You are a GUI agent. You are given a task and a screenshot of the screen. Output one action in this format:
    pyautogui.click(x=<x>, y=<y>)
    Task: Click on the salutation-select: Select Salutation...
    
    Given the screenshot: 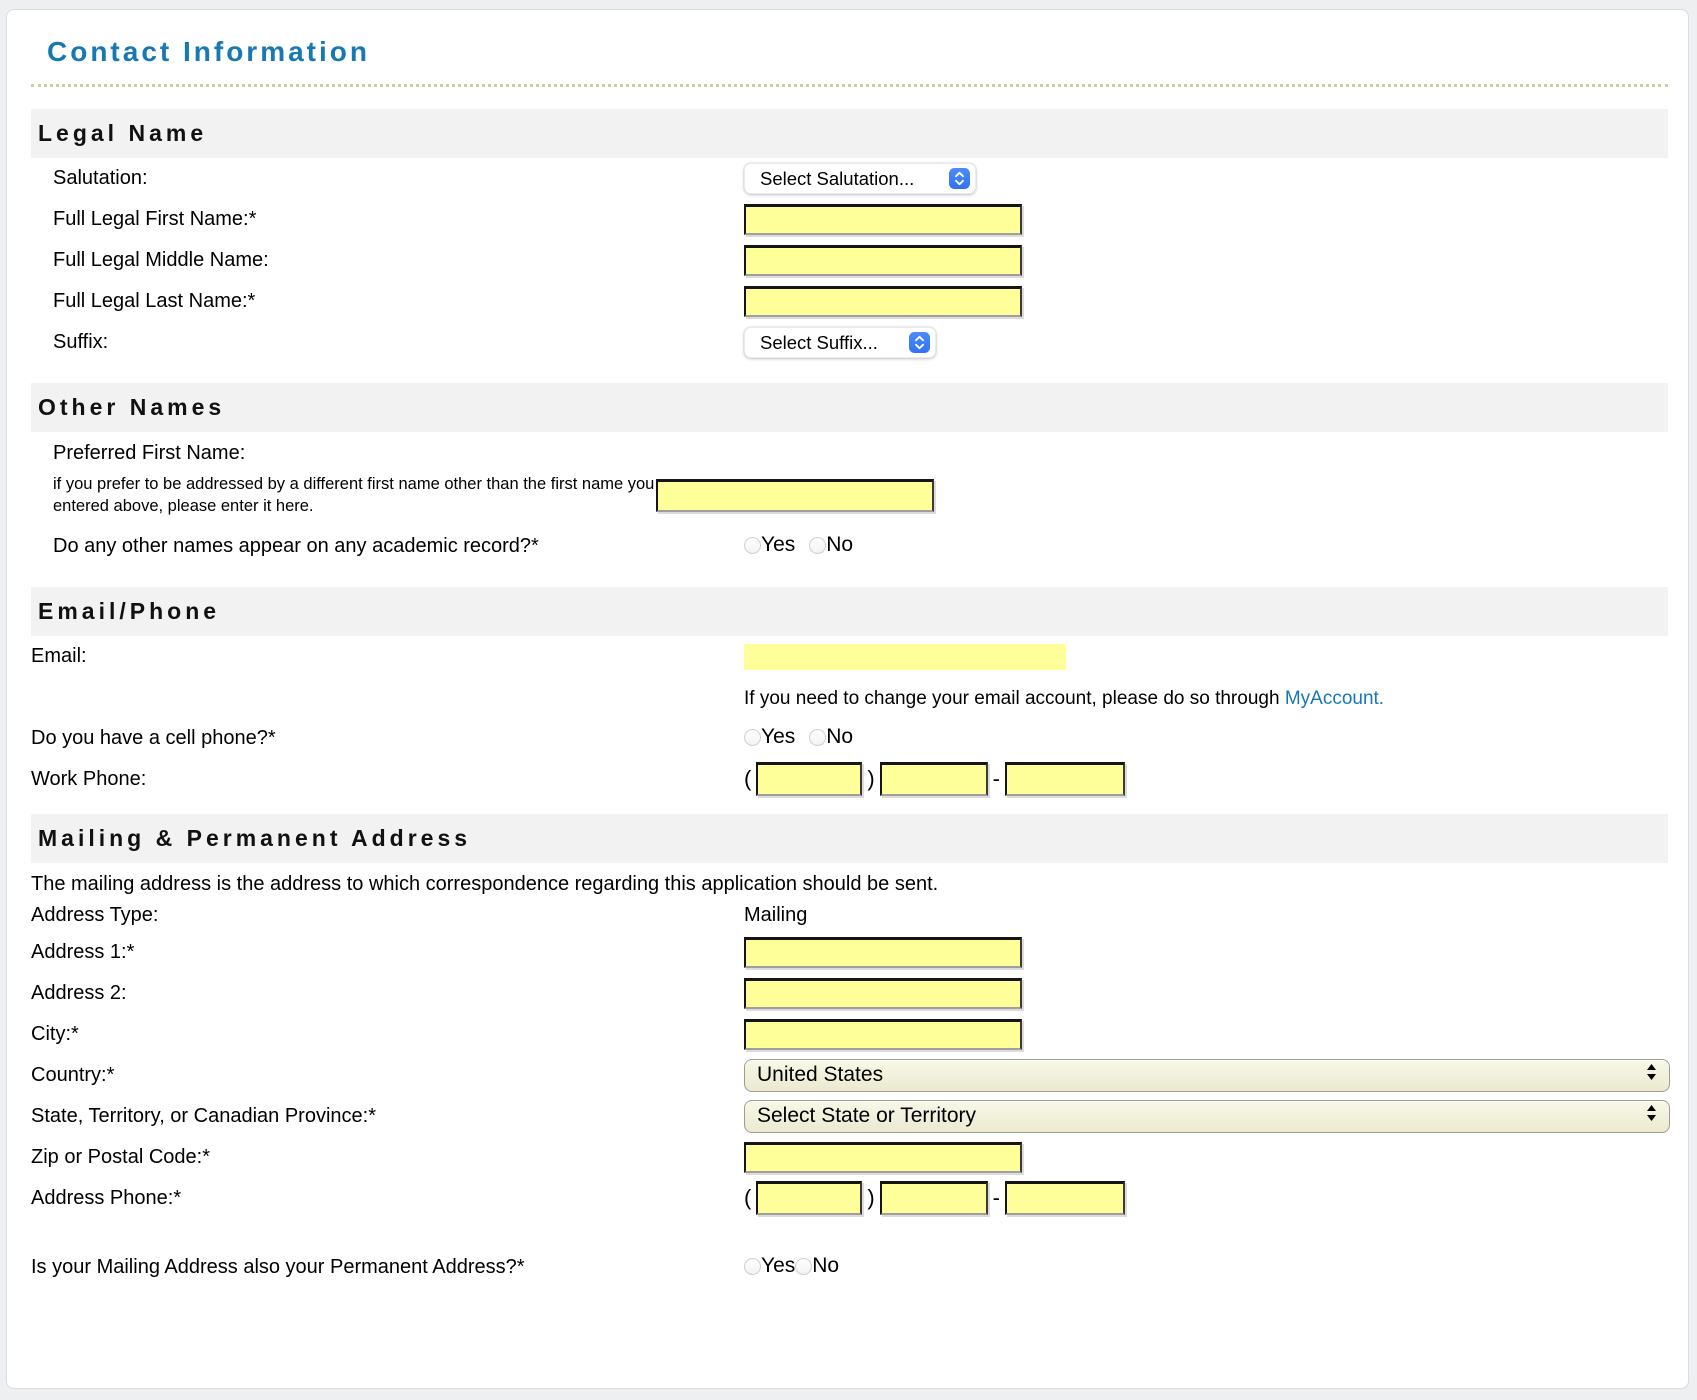 What is the action you would take?
    pyautogui.click(x=860, y=178)
    